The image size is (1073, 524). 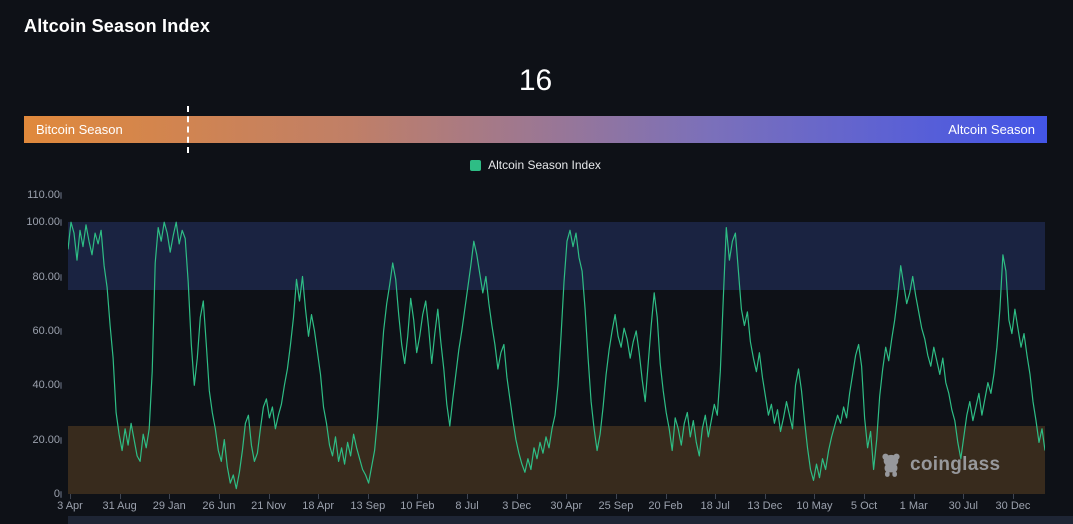 What do you see at coordinates (535, 80) in the screenshot?
I see `current-index-value: 16` at bounding box center [535, 80].